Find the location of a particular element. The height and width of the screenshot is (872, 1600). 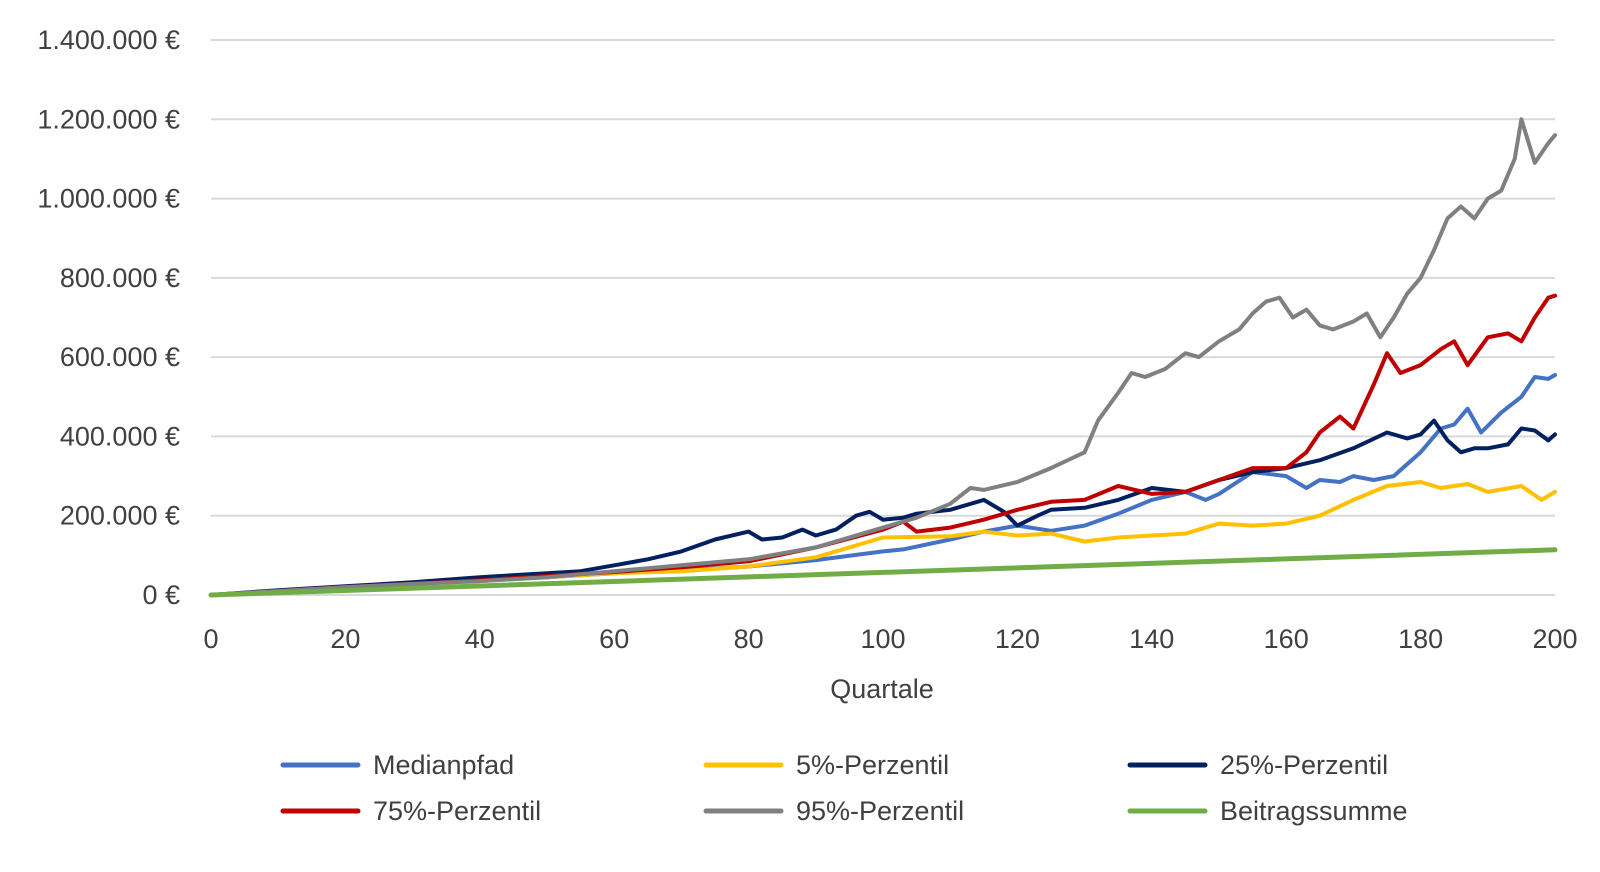

x-tick-label: 180 is located at coordinates (1420, 639).